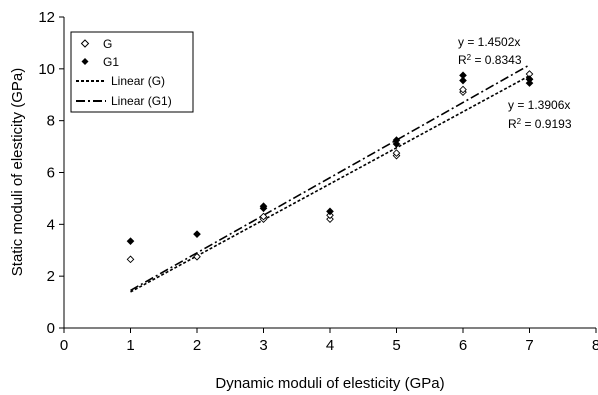  Describe the element at coordinates (85, 43) in the screenshot. I see `legend-open-diamond-icon` at that location.